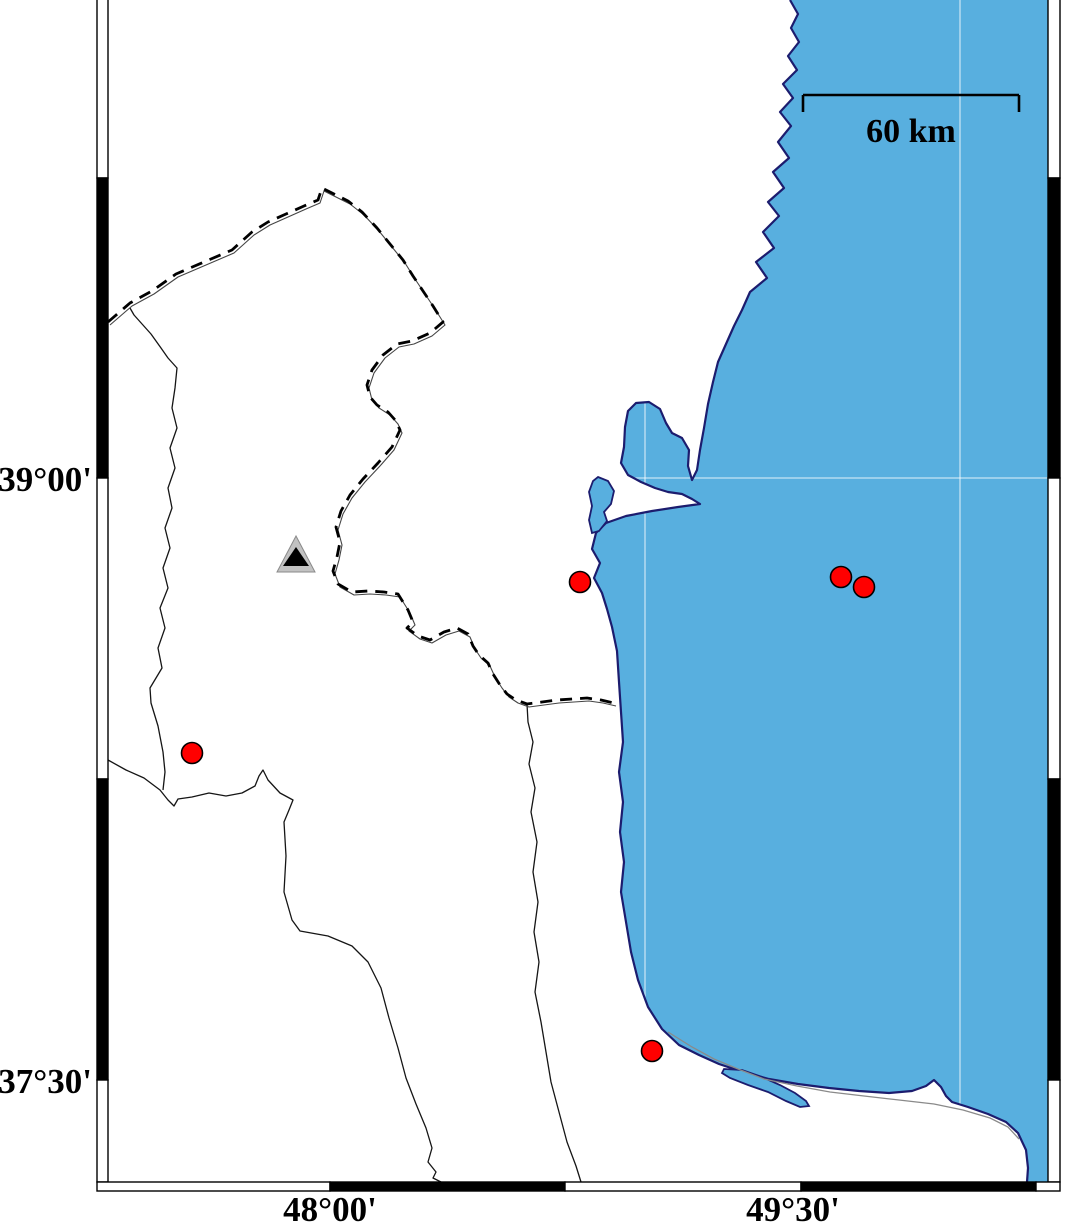 Image resolution: width=1066 pixels, height=1229 pixels. Describe the element at coordinates (765, 1088) in the screenshot. I see `lagoon-south` at that location.